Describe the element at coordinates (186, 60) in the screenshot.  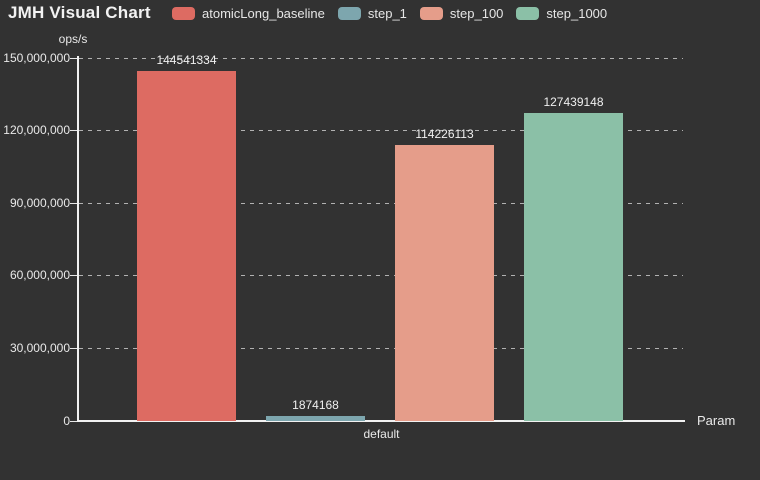
I see `bar-value-label: 144541334` at that location.